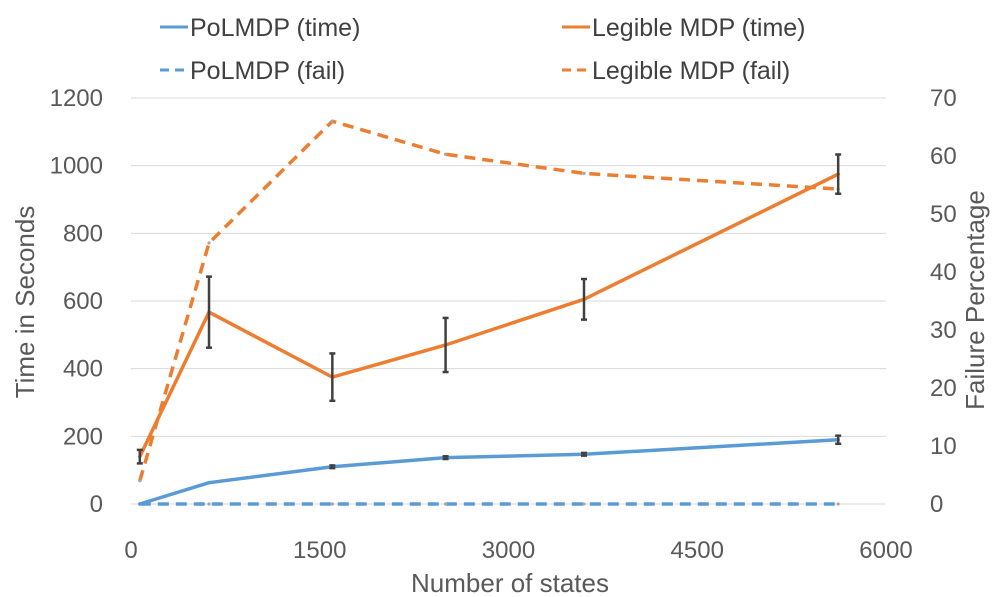 This screenshot has width=995, height=597. I want to click on y2-tick-label: 40, so click(943, 272).